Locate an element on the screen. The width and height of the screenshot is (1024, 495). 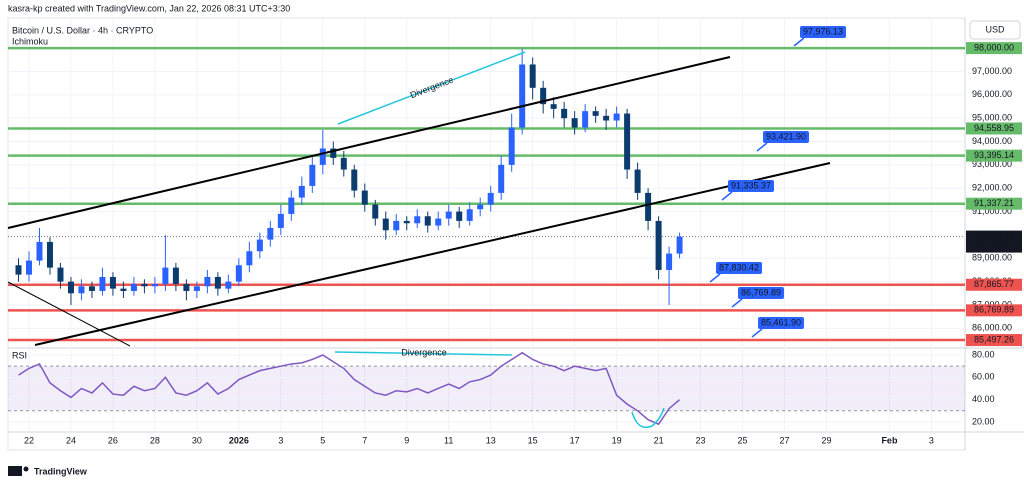
x-tick-label: 25 is located at coordinates (743, 440).